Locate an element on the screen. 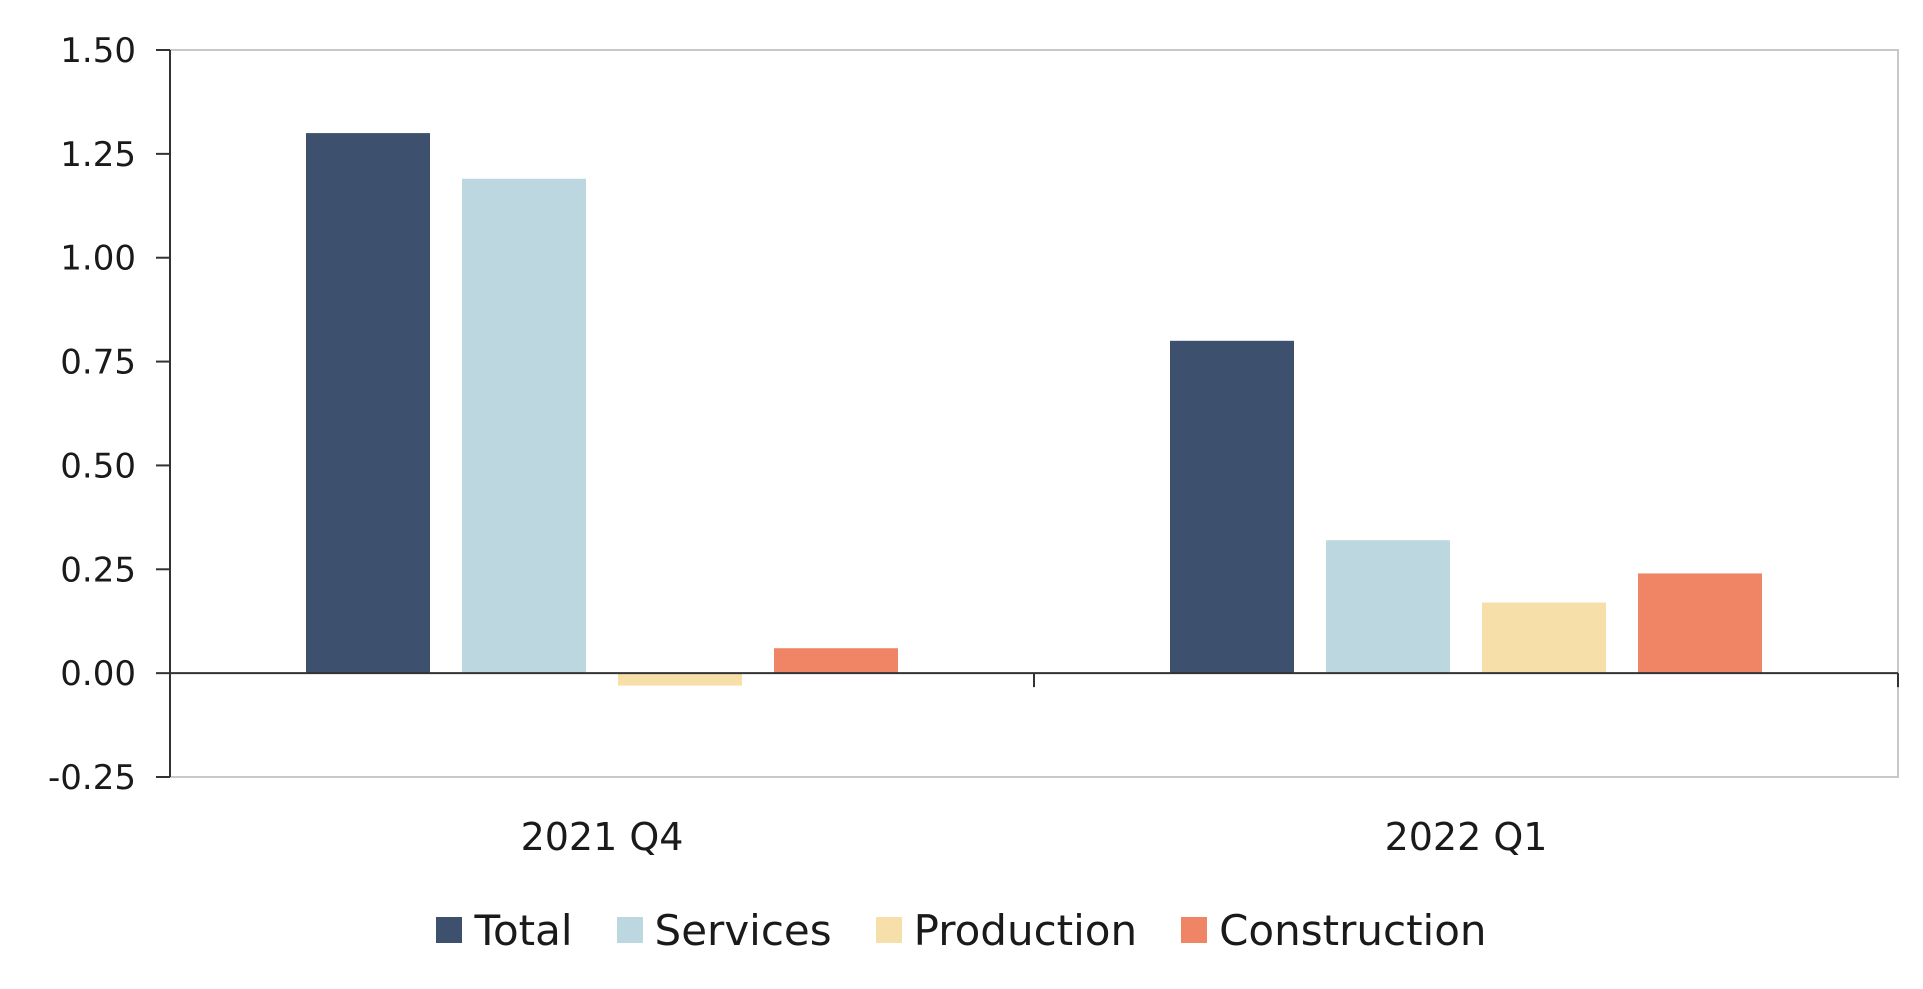 This screenshot has width=1923, height=989. legend-label: Construction is located at coordinates (1353, 930).